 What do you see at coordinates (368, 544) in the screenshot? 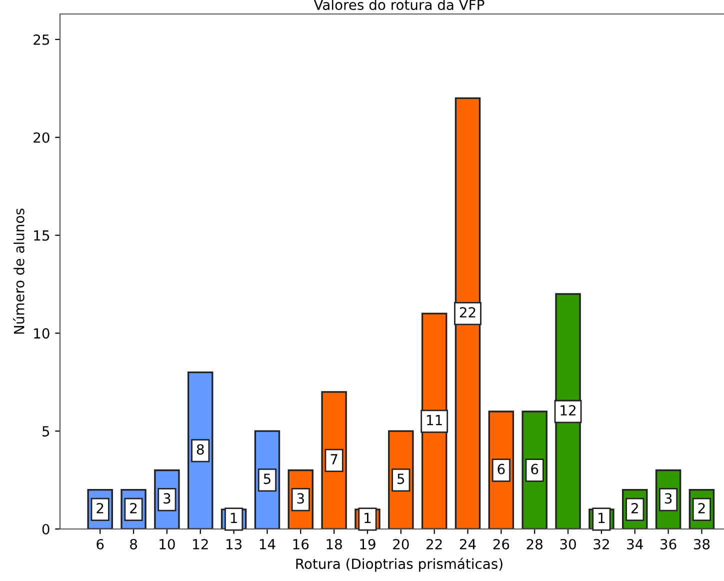
I see `x-tick-label: 19` at bounding box center [368, 544].